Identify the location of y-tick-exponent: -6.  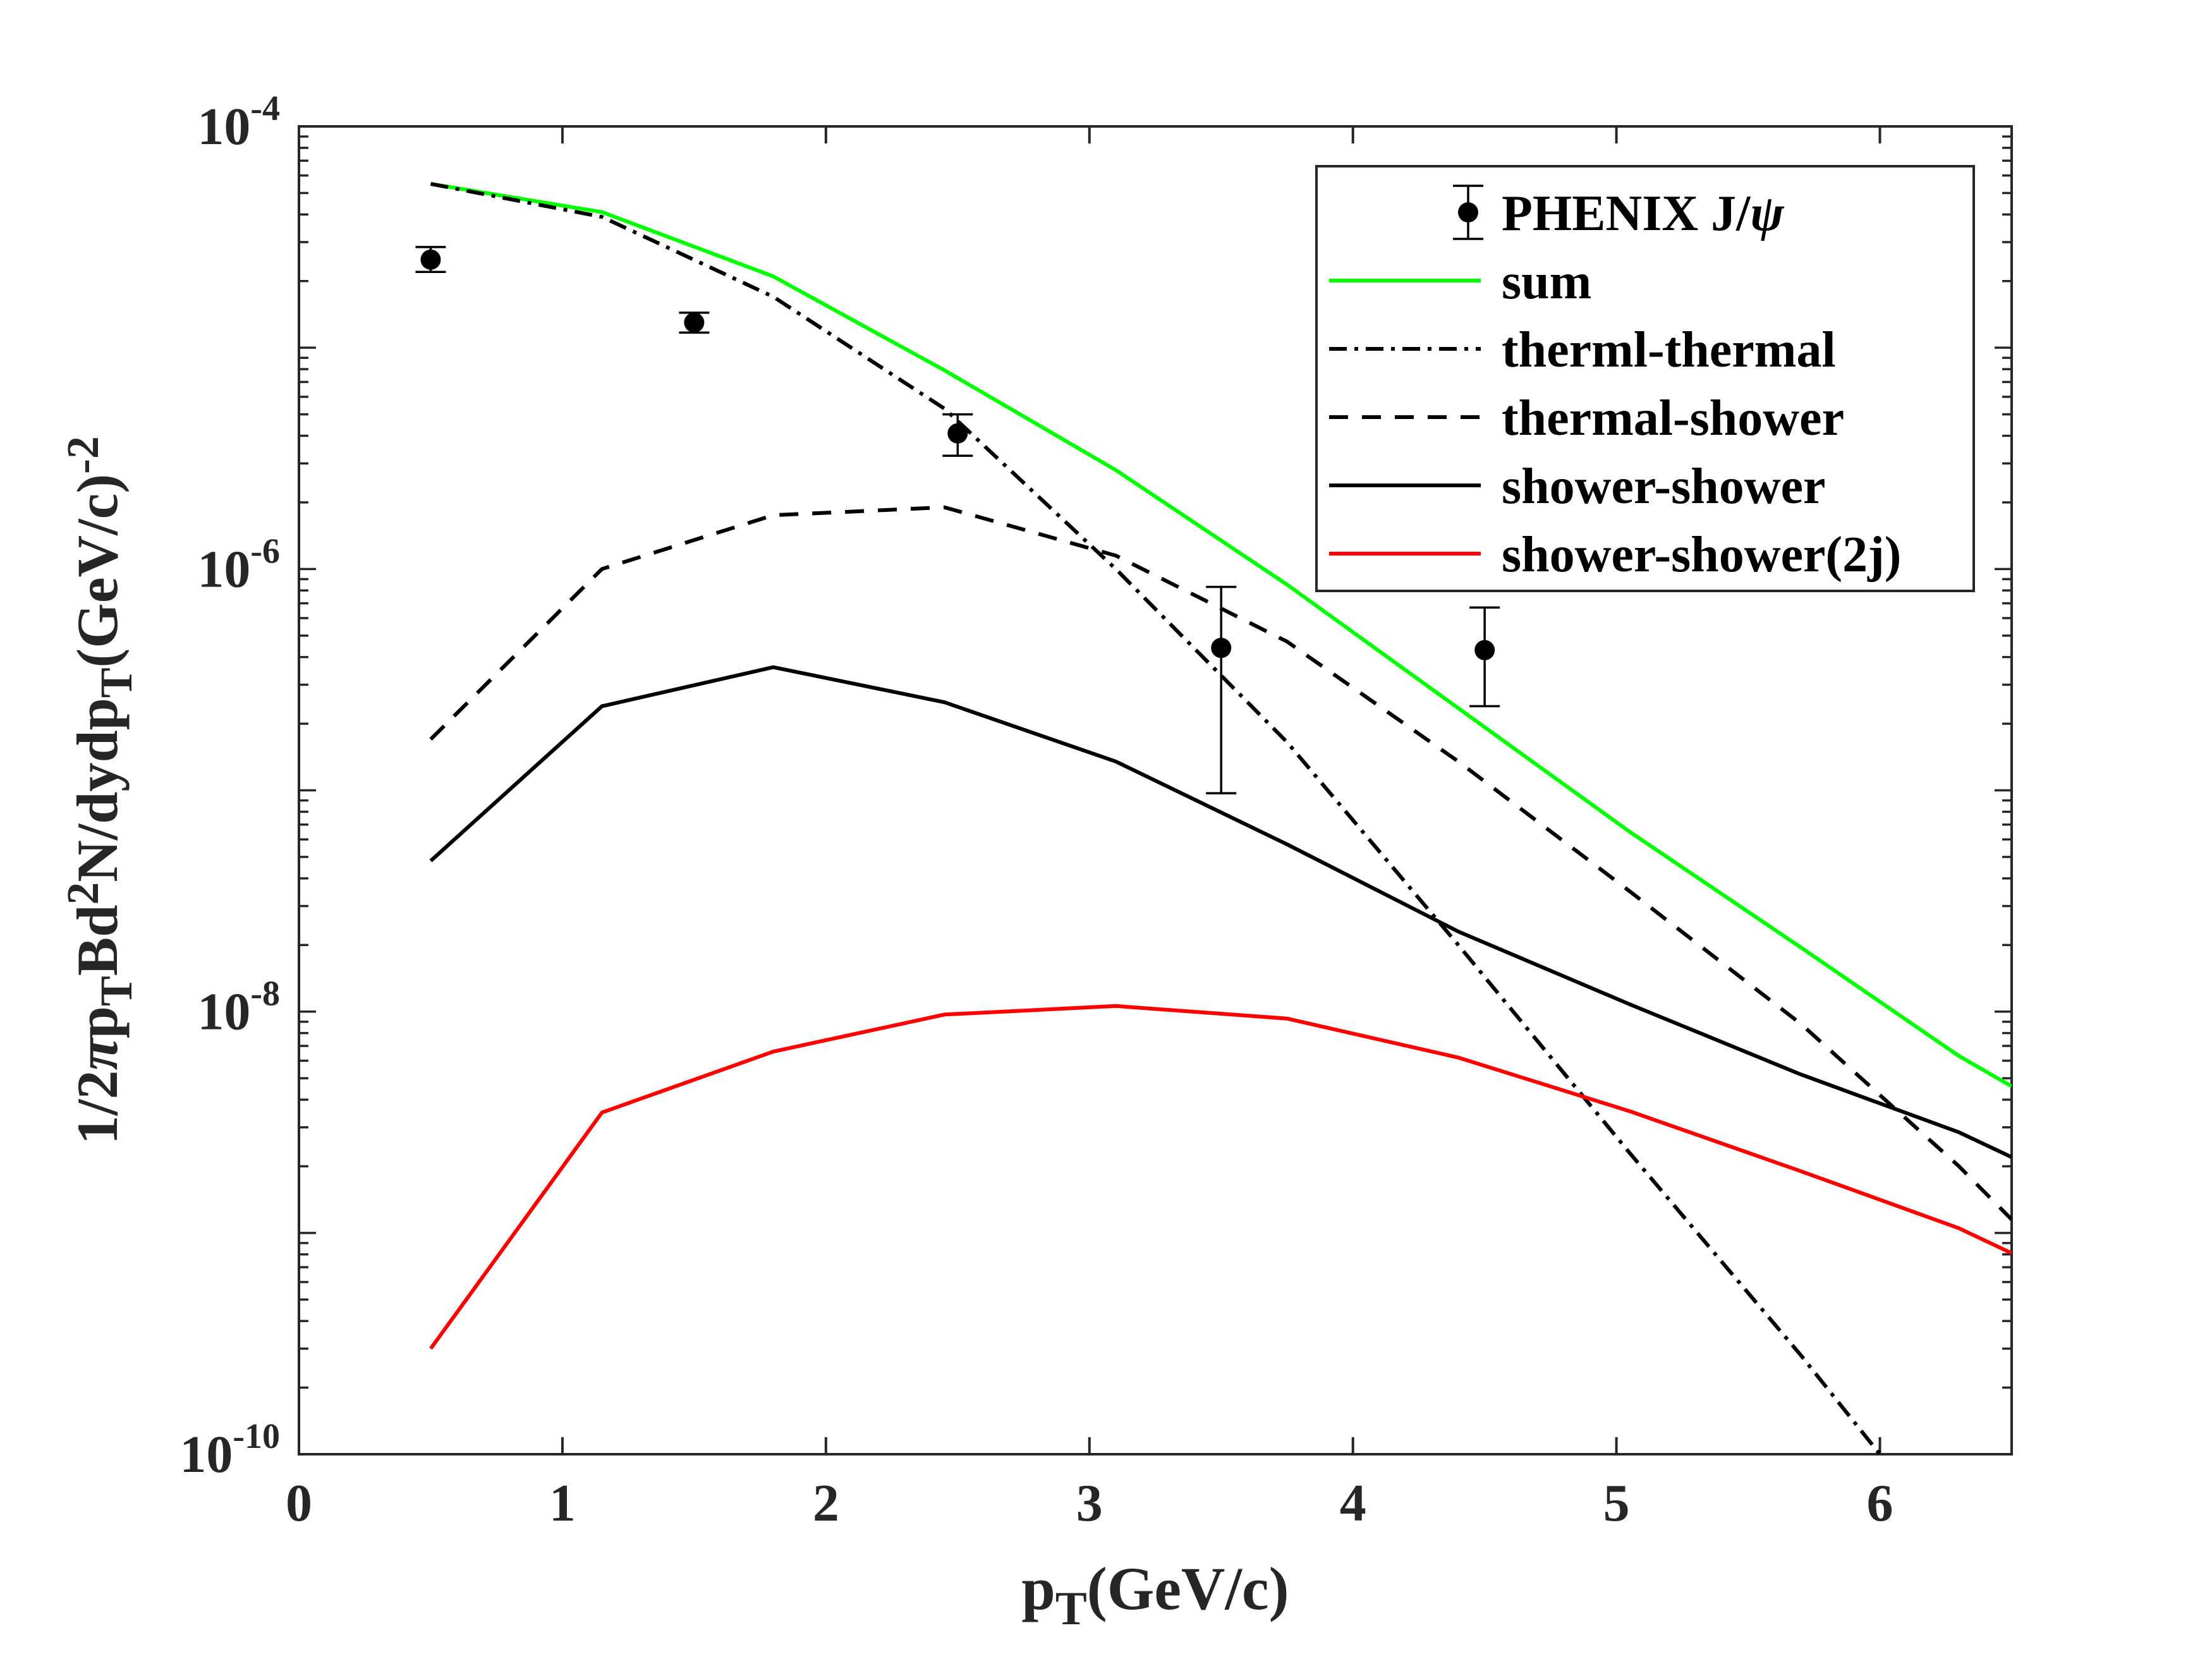
(265, 551).